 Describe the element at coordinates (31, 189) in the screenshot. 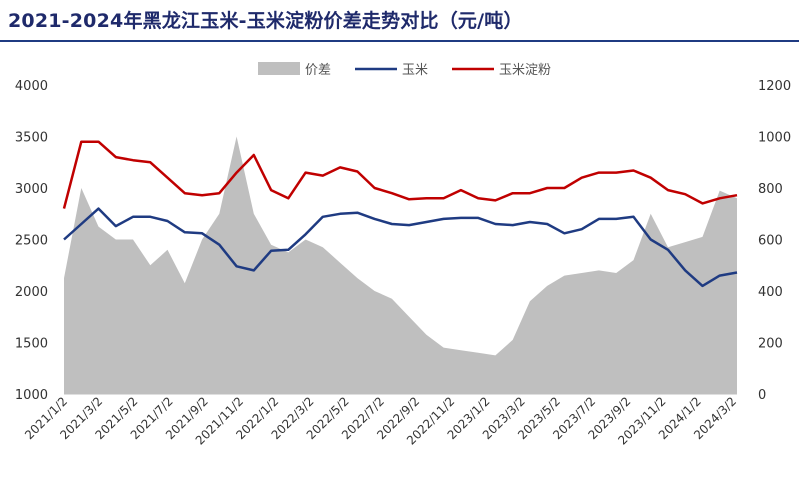

I see `left-tick-label: 3000` at that location.